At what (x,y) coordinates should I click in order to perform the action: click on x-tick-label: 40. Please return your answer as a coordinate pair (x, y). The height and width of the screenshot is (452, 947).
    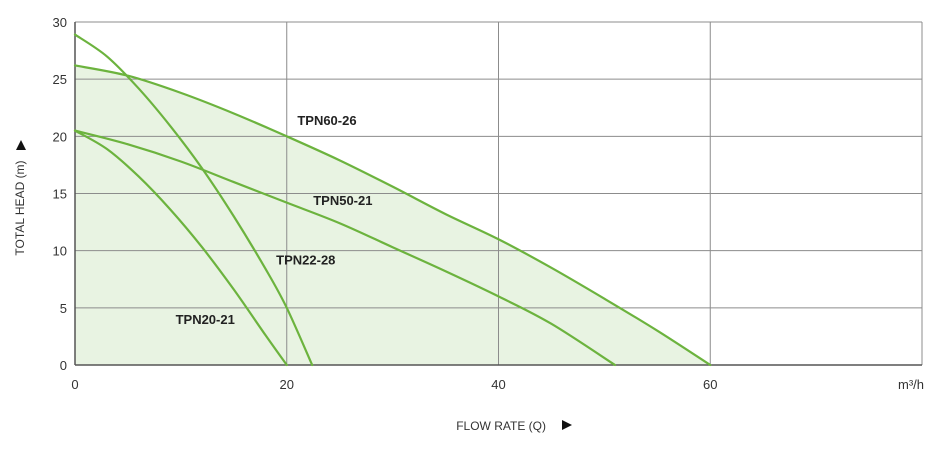
    Looking at the image, I should click on (498, 384).